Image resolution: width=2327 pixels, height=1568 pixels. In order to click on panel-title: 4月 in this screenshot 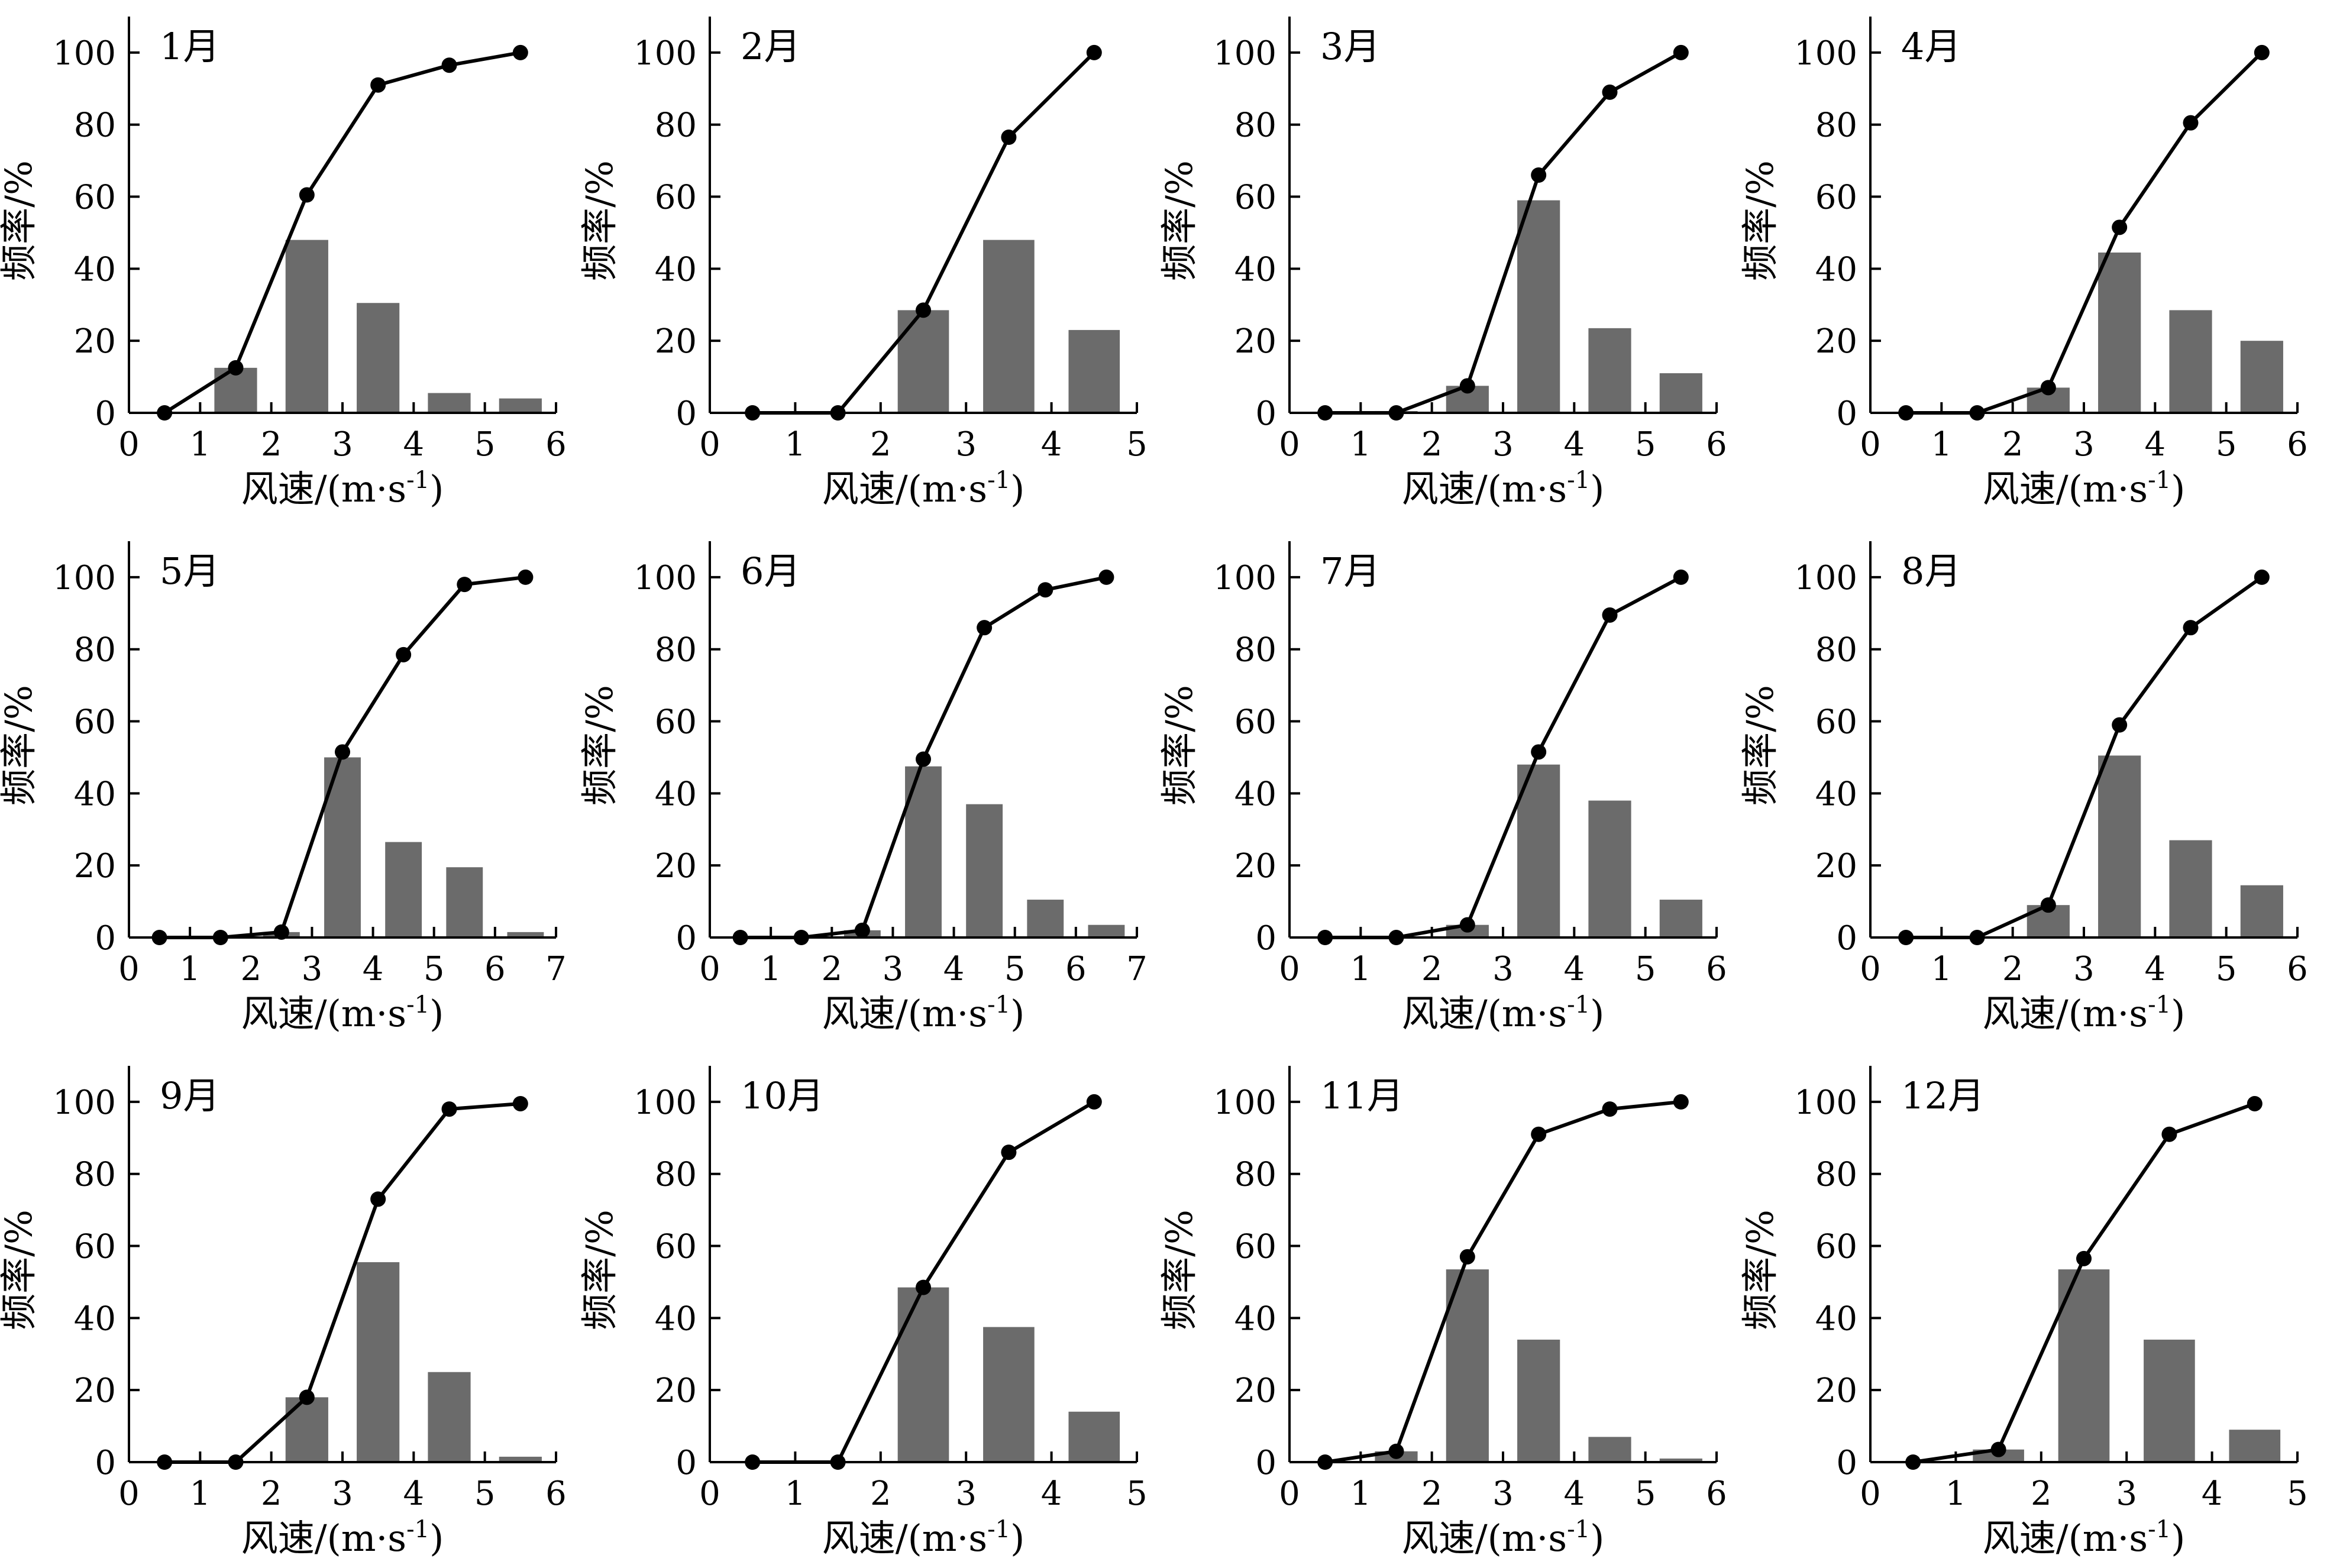, I will do `click(1931, 46)`.